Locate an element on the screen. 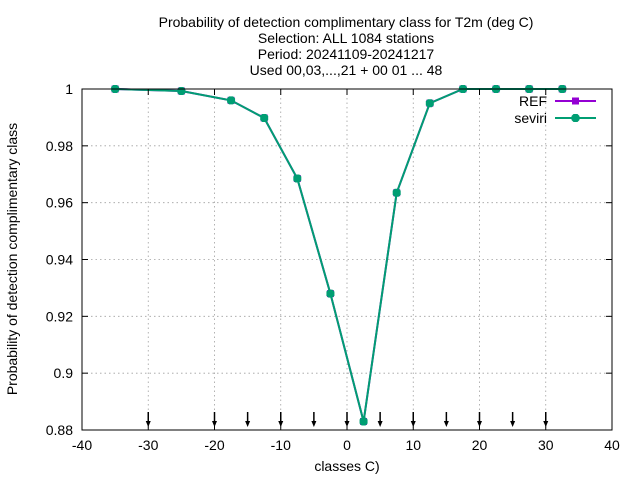 This screenshot has height=480, width=640. title-line-4: Used 00,03,...,21 + 00 01 ... 48 is located at coordinates (346, 70).